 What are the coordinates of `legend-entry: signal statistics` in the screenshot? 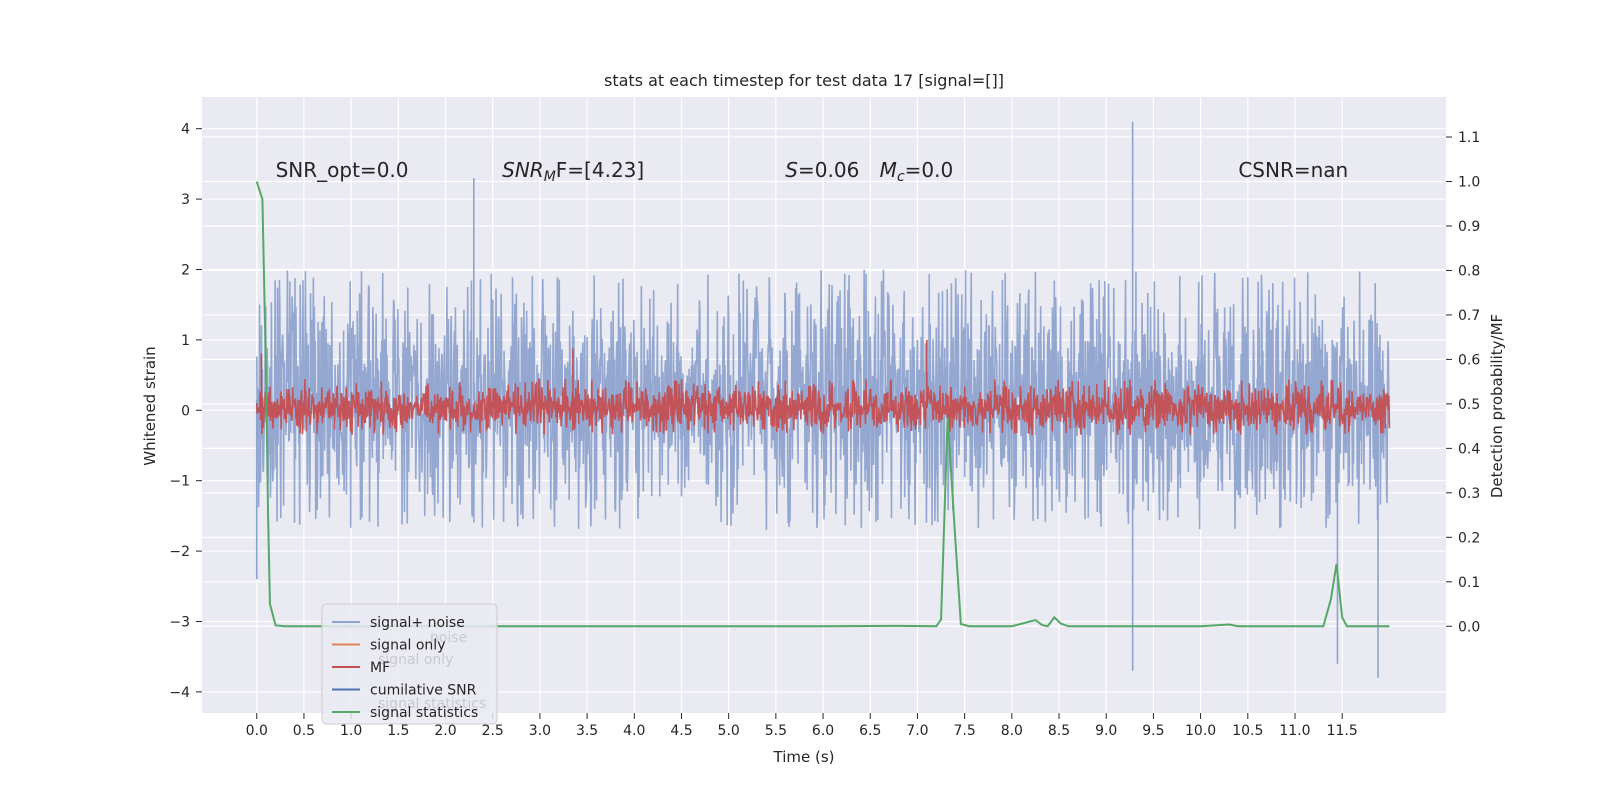 It's located at (424, 713).